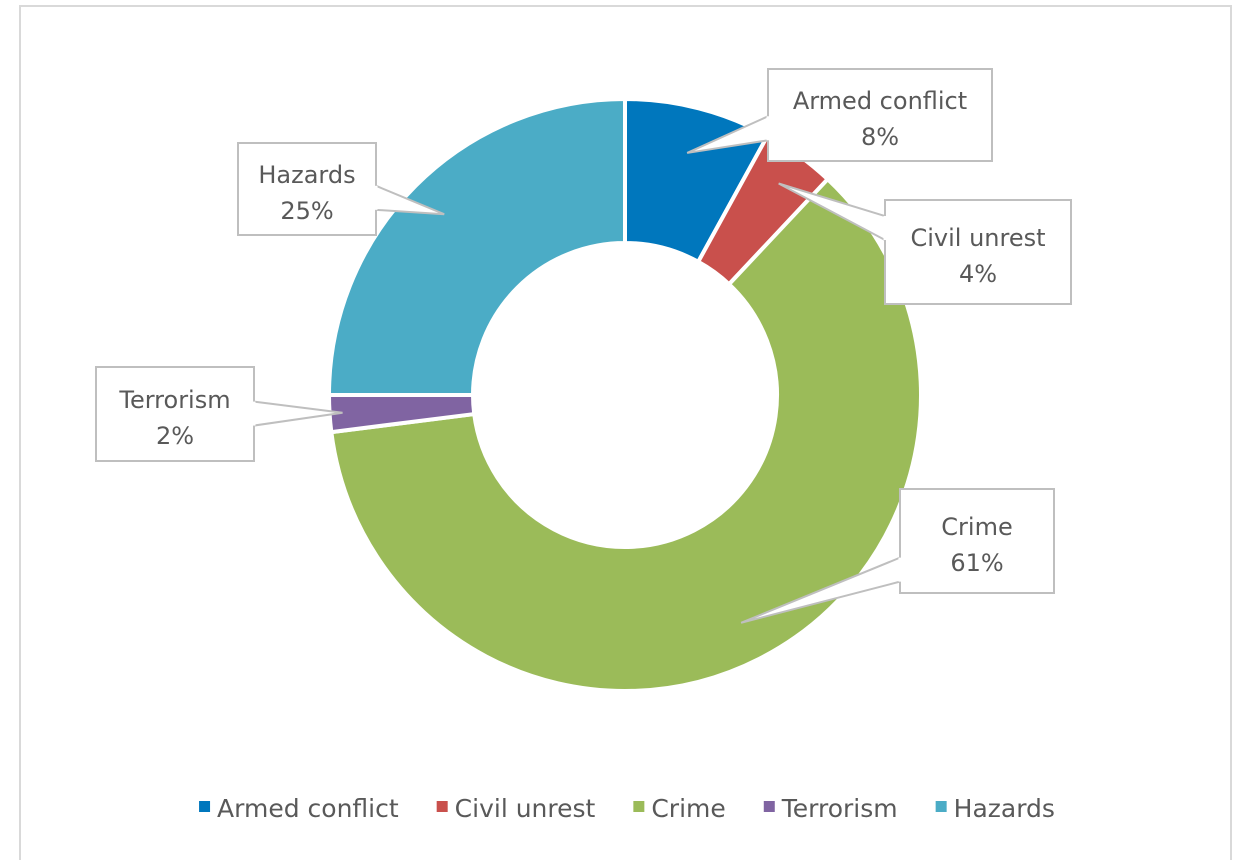 Image resolution: width=1240 pixels, height=860 pixels. I want to click on legend-item-armed-conflict: Armed conflict, so click(299, 808).